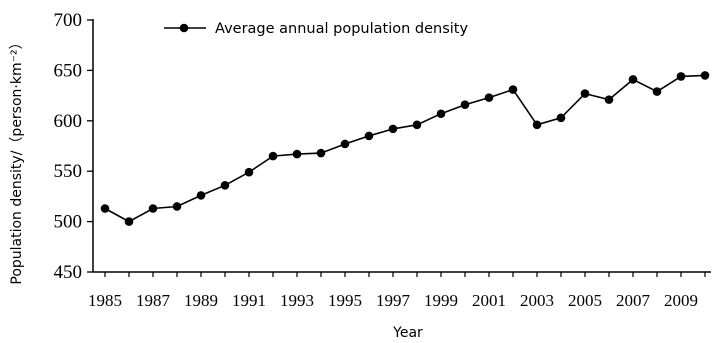  I want to click on y-ticks: 450 500 550 600 650 700, so click(73, 146).